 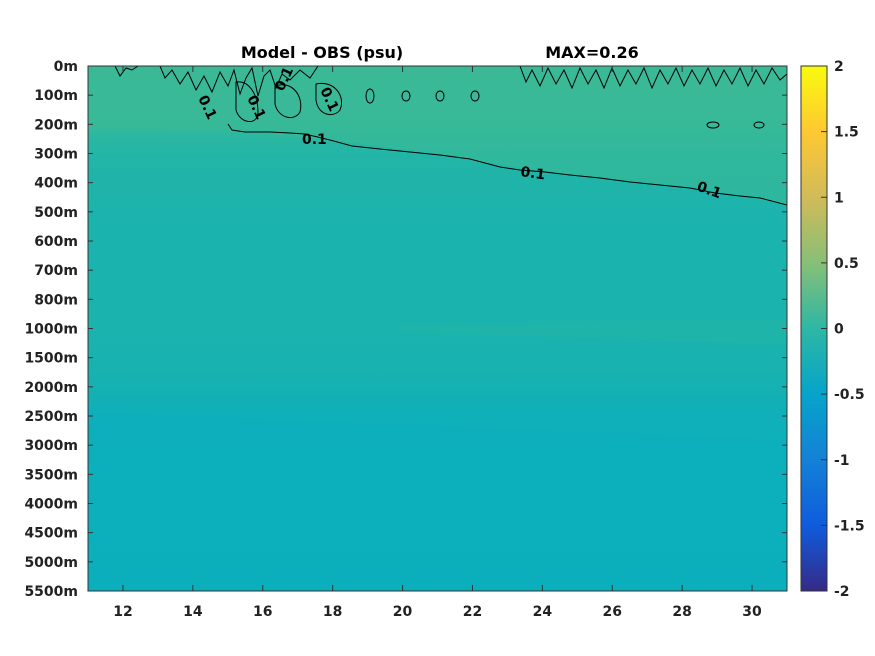 I want to click on colorbar-tick-label: -2, so click(x=842, y=592).